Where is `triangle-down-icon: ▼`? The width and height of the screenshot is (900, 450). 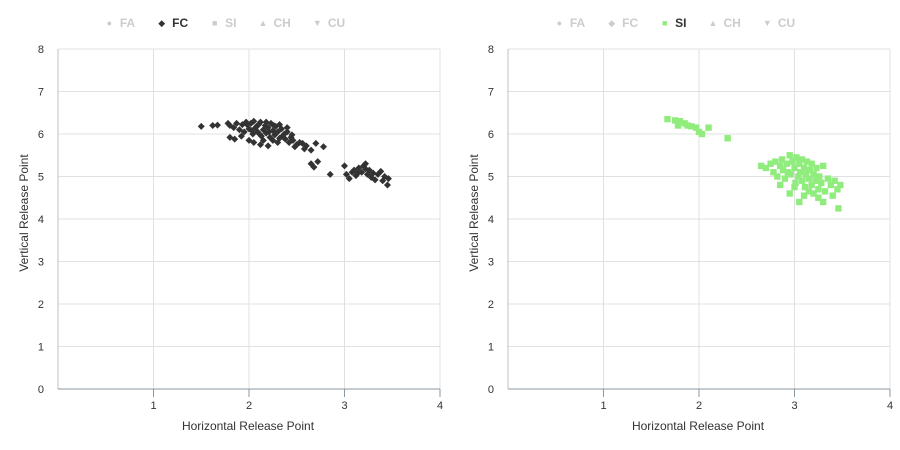 triangle-down-icon: ▼ is located at coordinates (317, 23).